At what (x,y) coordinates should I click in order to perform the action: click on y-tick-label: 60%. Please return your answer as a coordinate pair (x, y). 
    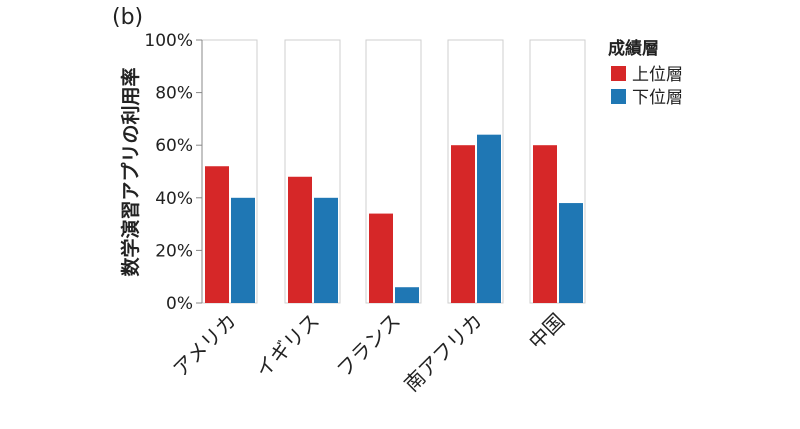
    Looking at the image, I should click on (174, 146).